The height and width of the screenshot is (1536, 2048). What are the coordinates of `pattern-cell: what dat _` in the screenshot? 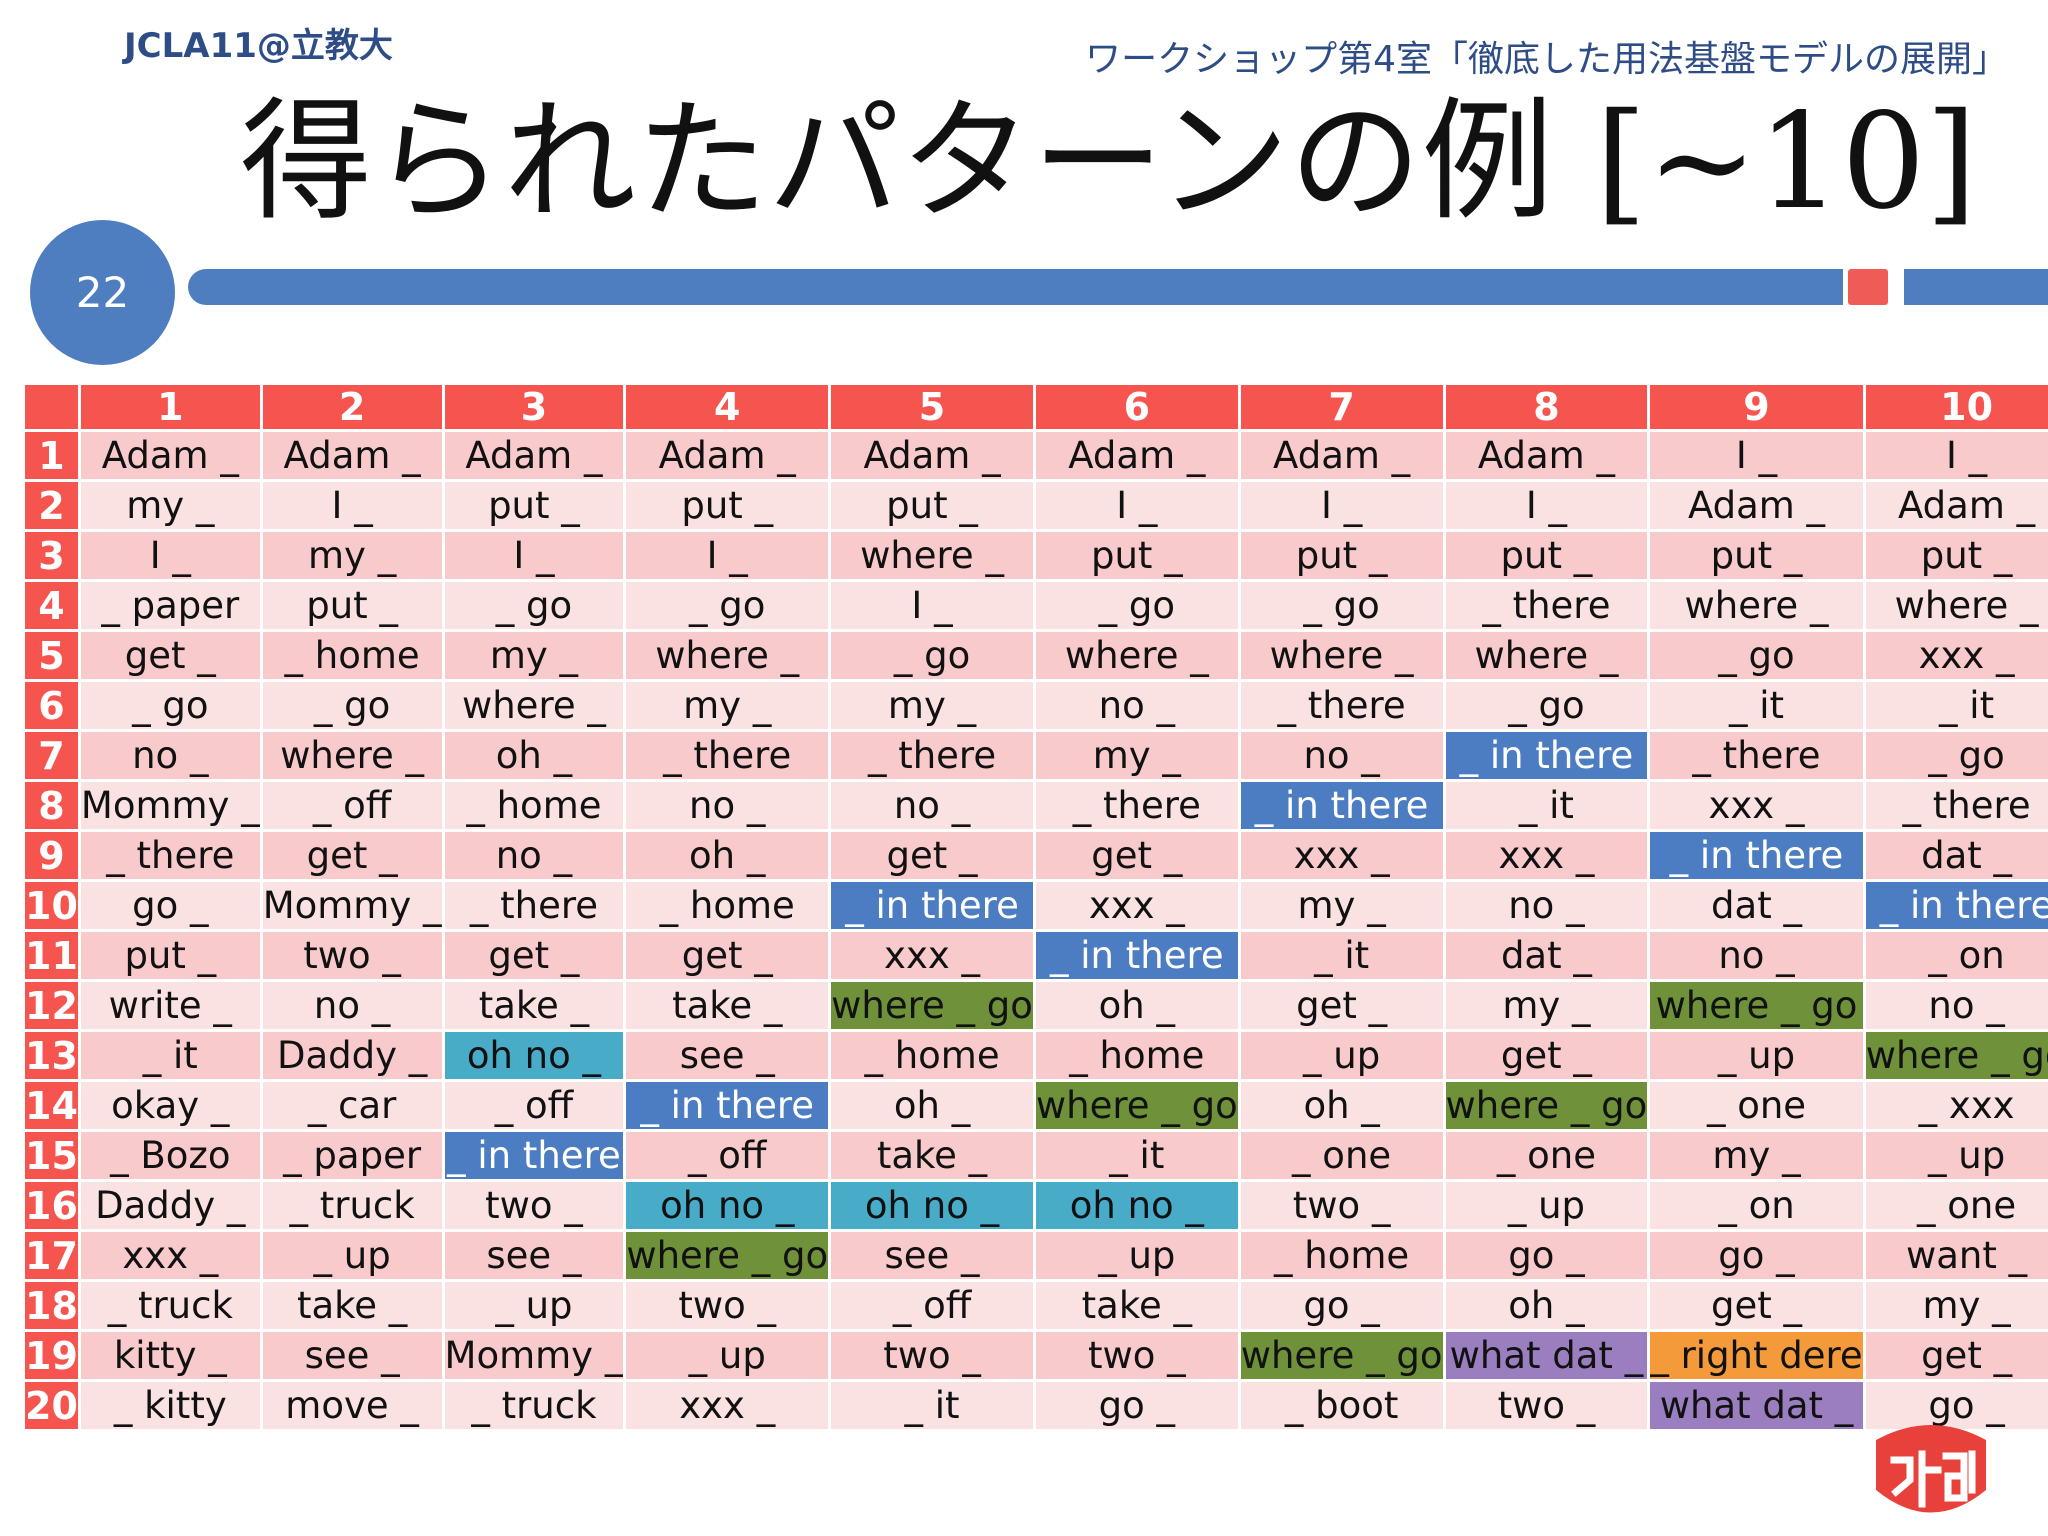 It's located at (1756, 1405).